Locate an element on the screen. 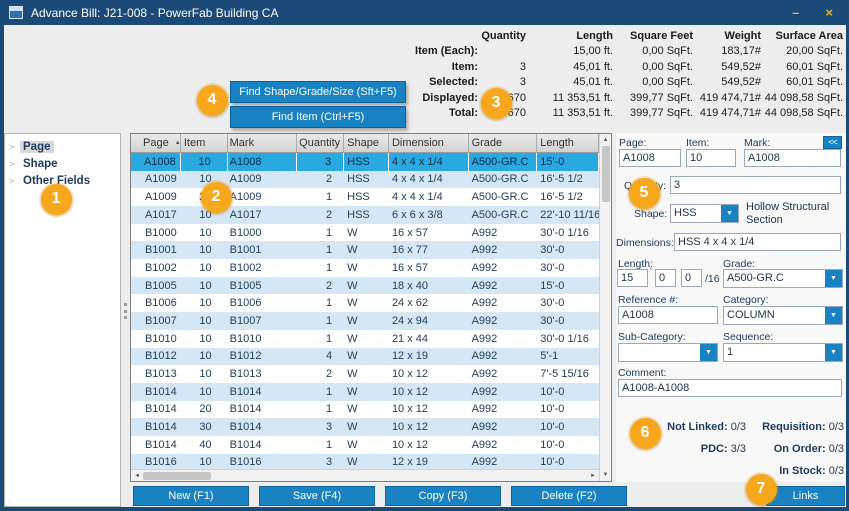 The image size is (849, 511). table-row: B1013 10 B1013 2 W 10 x 12 A992 7'-5 15/16 is located at coordinates (365, 374).